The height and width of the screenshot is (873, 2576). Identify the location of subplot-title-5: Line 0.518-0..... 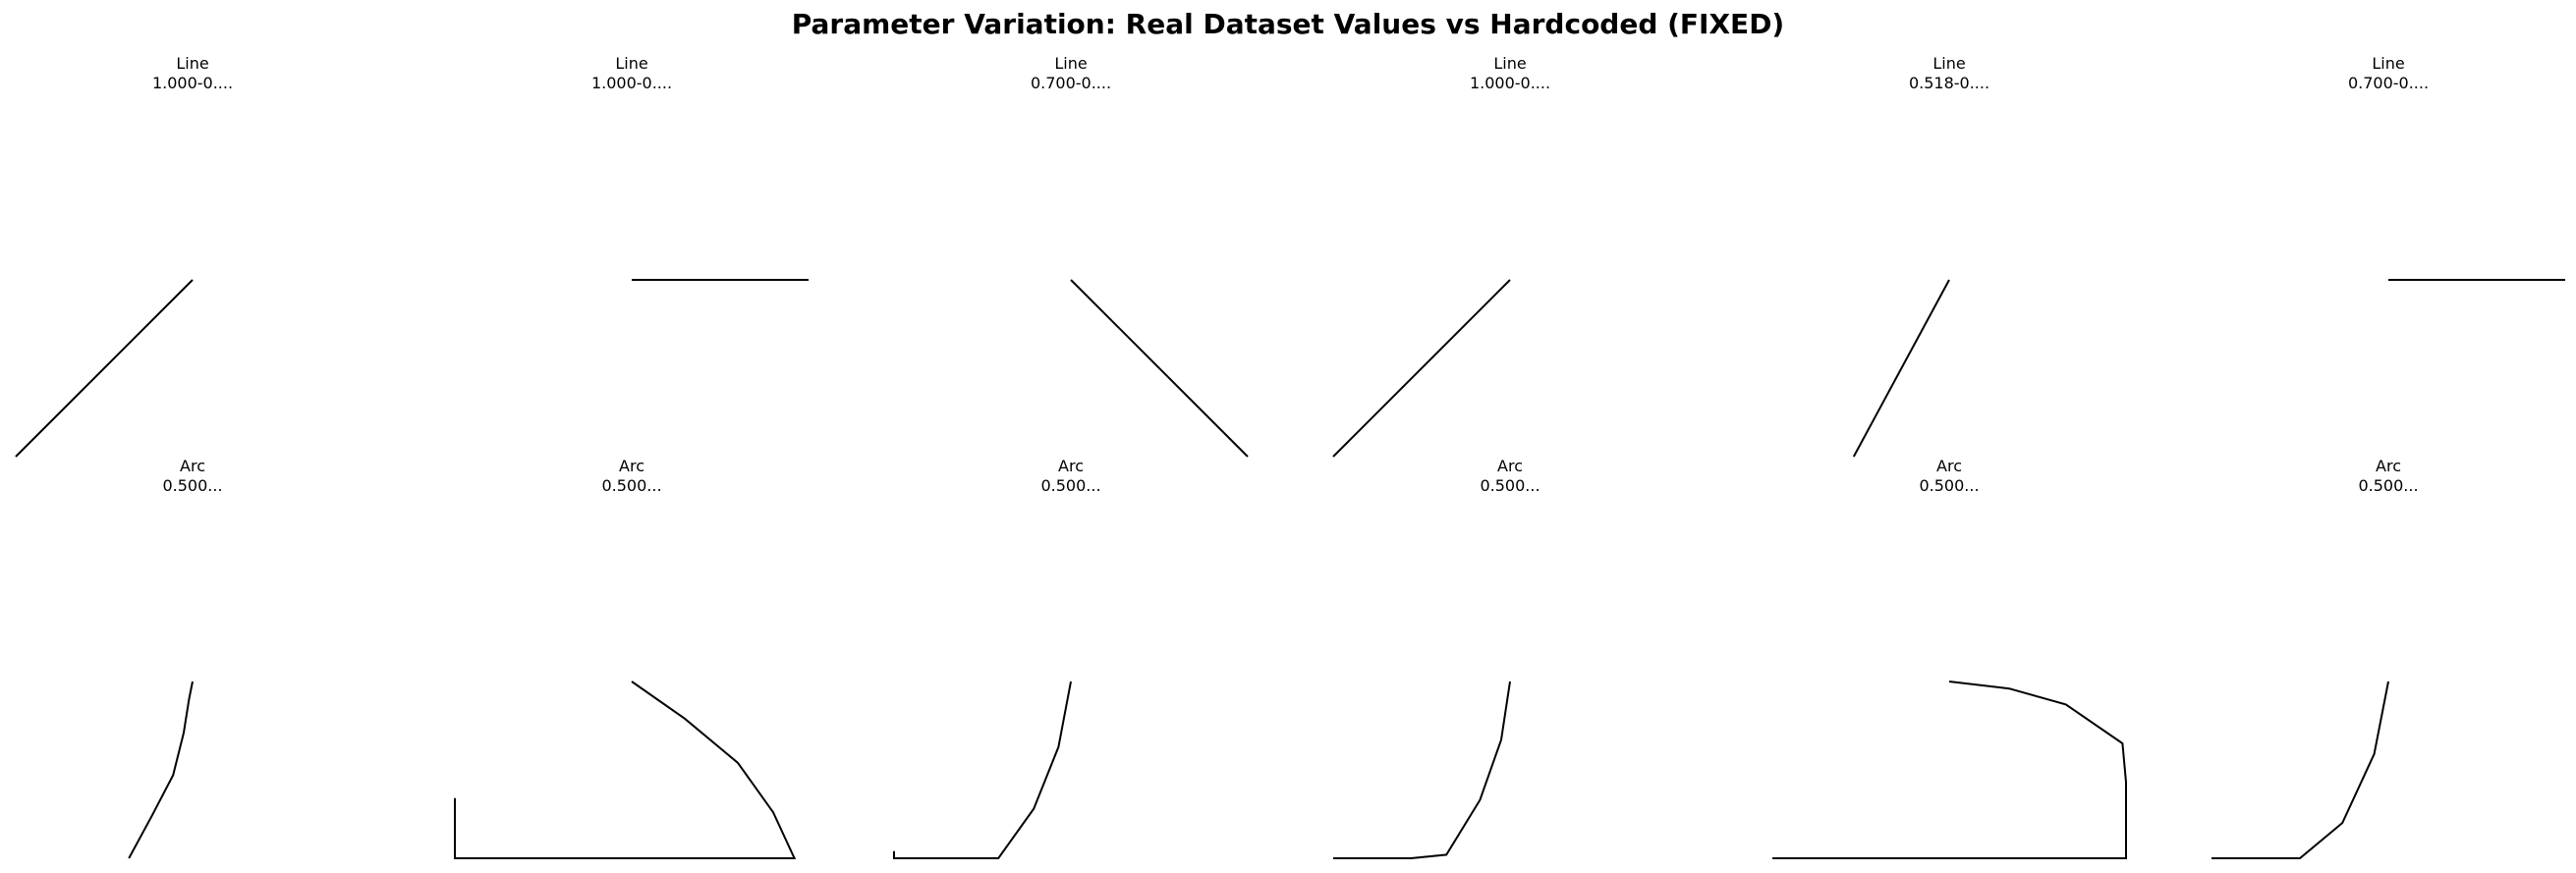
(1949, 73).